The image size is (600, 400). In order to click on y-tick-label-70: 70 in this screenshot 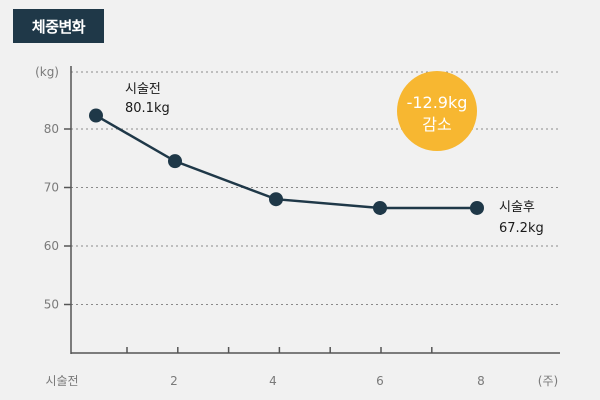, I will do `click(51, 188)`.